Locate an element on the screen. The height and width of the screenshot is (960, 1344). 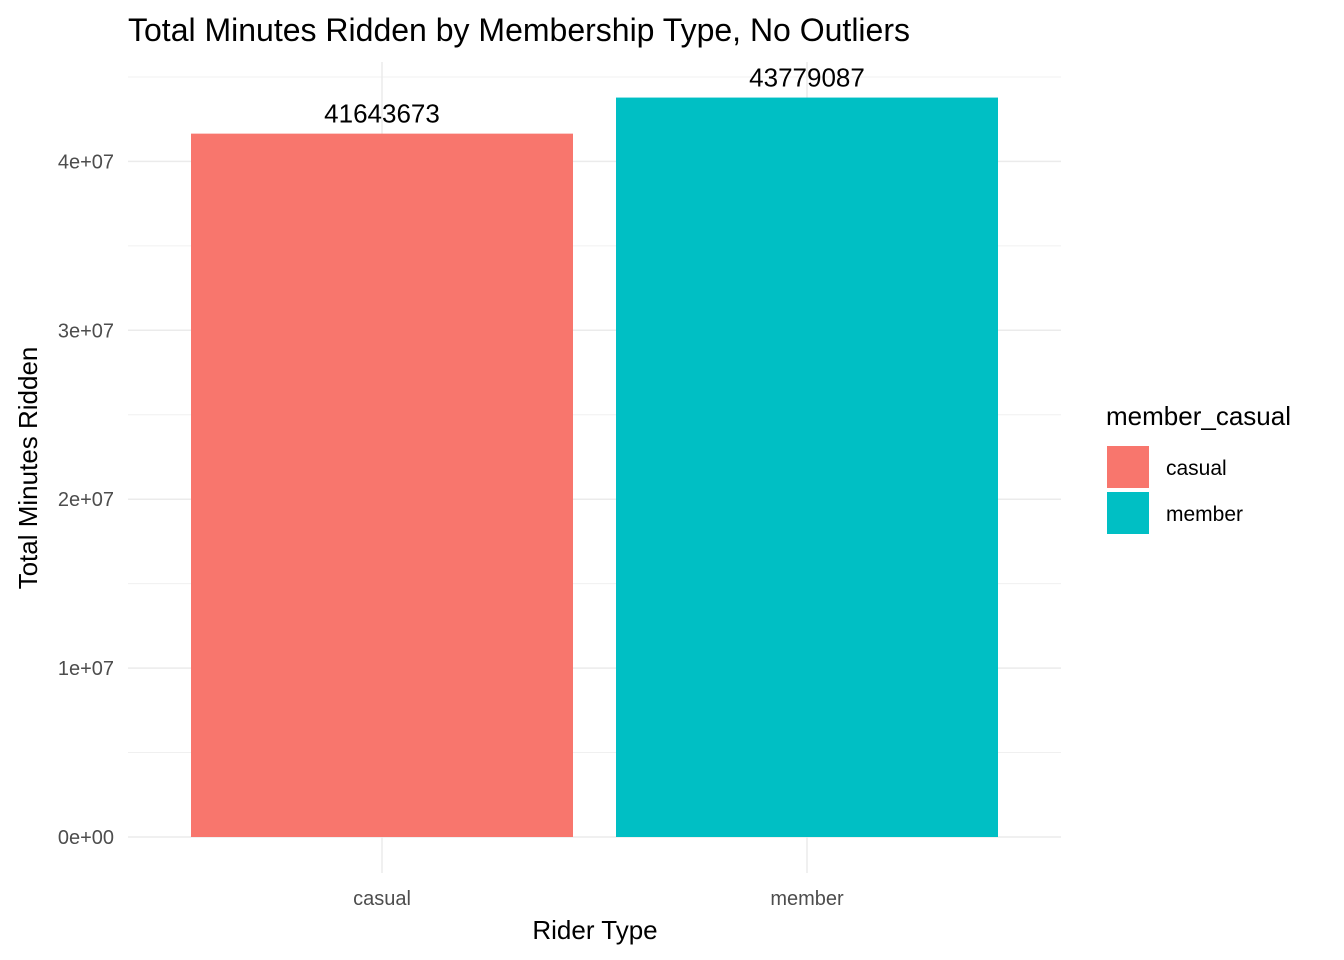
legend-title: member_casual is located at coordinates (1198, 416).